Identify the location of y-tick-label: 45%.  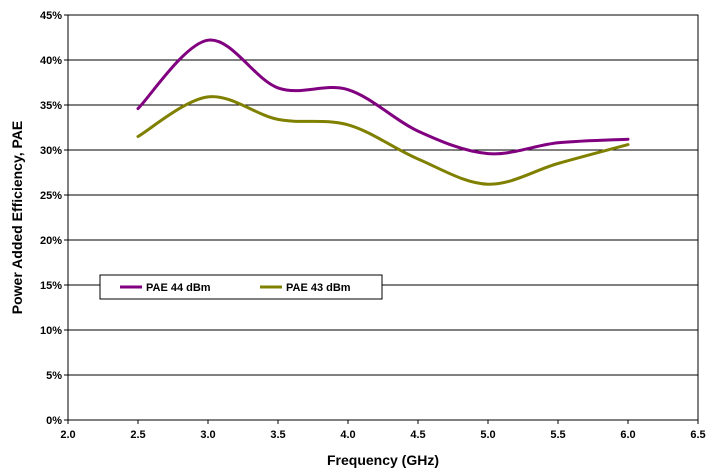
(51, 16).